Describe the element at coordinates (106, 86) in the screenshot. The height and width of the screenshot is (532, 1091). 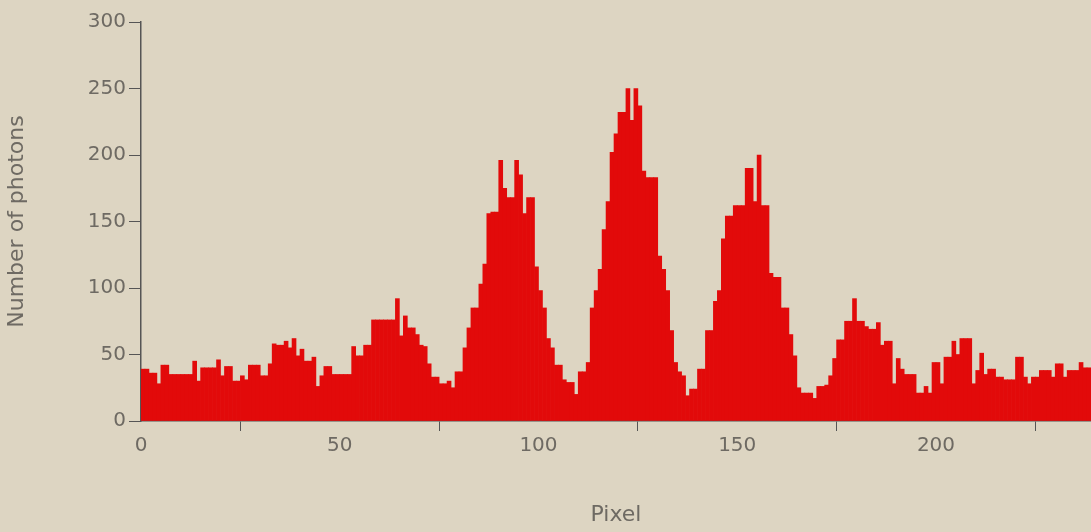
I see `y-tick-label: 250` at that location.